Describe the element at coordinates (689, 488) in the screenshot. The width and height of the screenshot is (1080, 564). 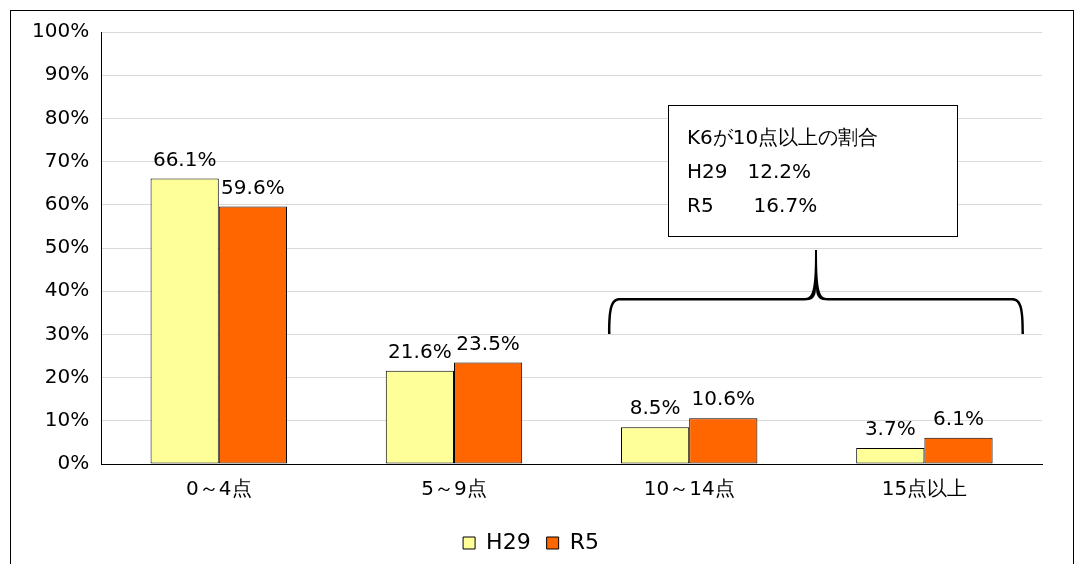
I see `x-tick-label: 10～14点` at that location.